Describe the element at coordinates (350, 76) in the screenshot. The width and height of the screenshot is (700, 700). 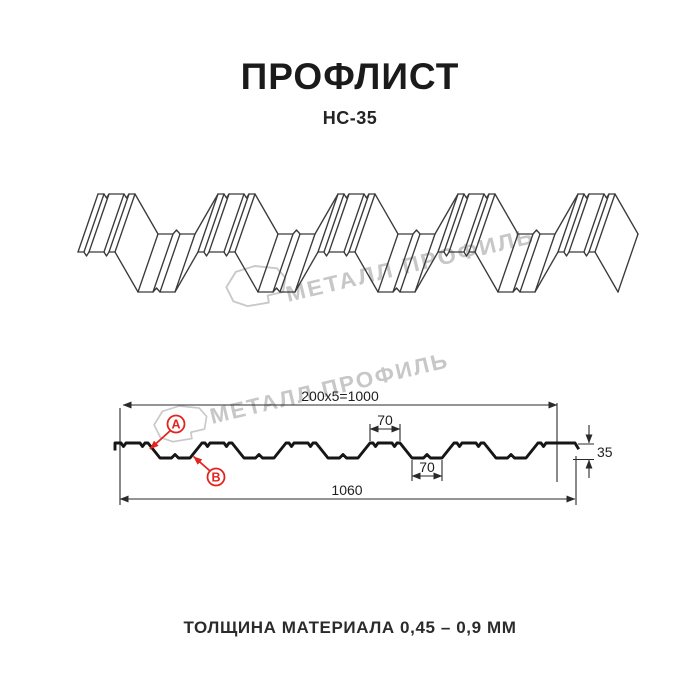
I see `page-title: ПРОФЛИСТ` at that location.